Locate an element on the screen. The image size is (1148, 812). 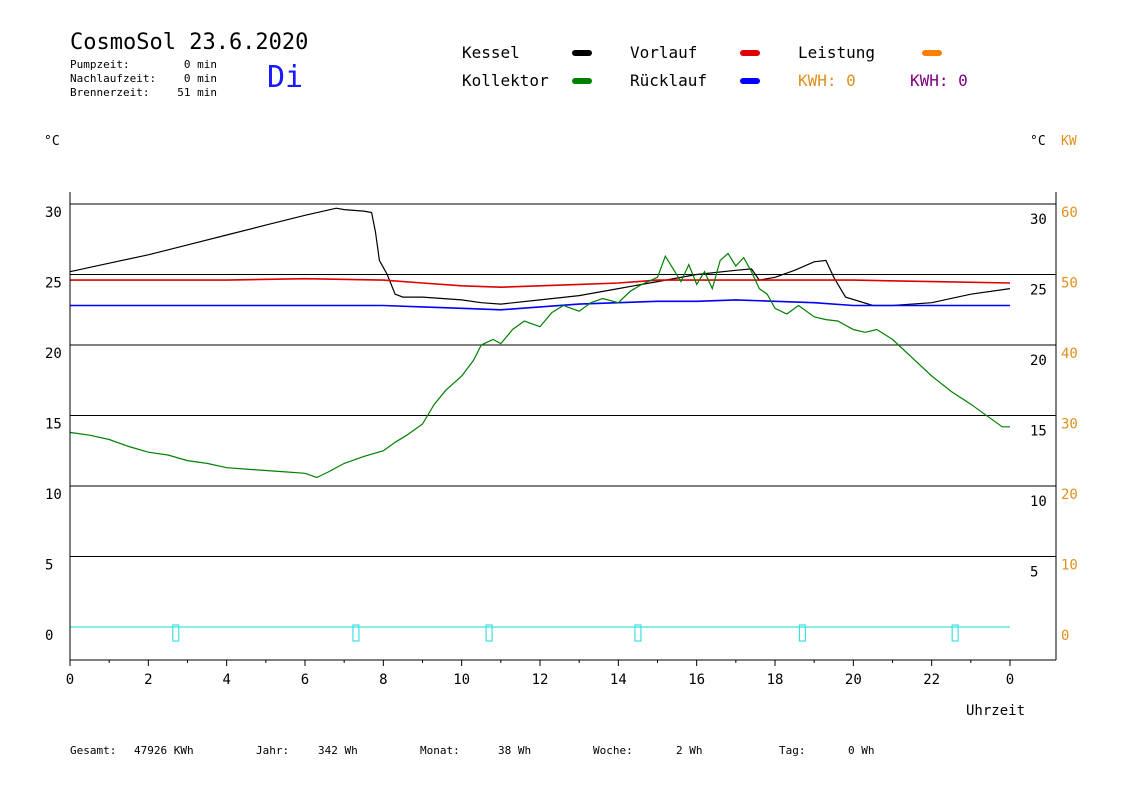
footer-gesamt-label: Gesamt: is located at coordinates (93, 750).